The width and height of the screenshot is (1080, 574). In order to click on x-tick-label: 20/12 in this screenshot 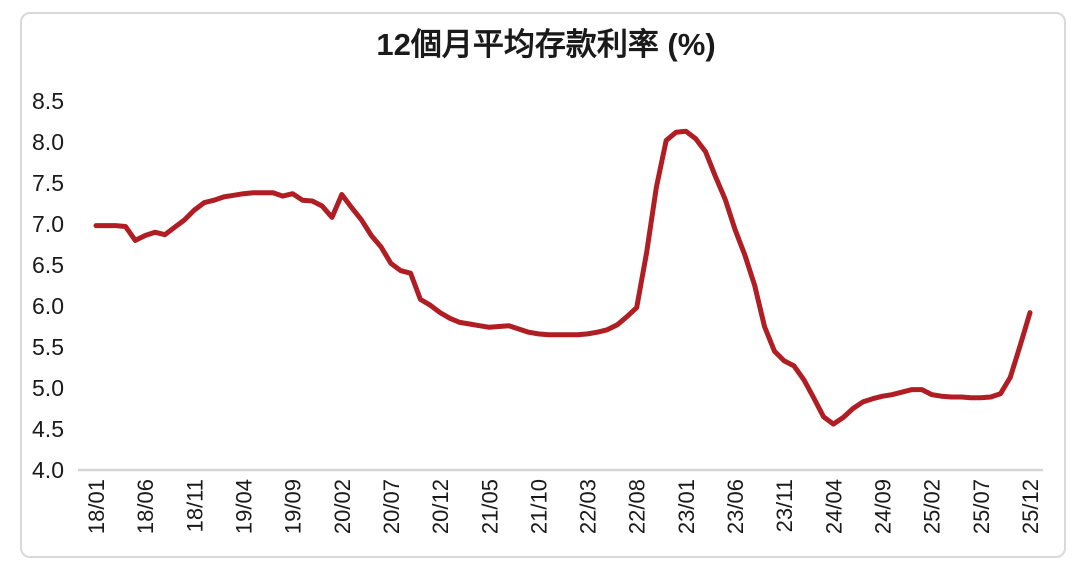, I will do `click(440, 506)`.